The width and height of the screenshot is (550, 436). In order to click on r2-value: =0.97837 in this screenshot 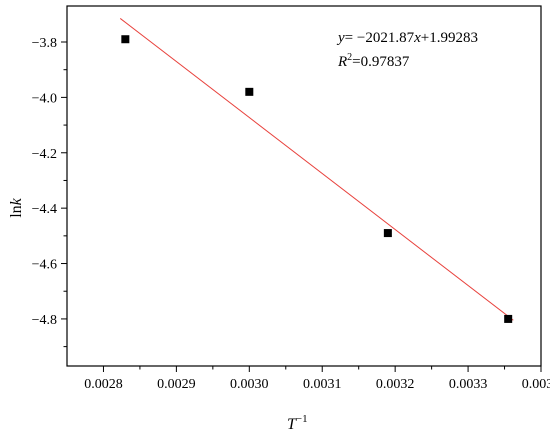, I will do `click(381, 62)`.